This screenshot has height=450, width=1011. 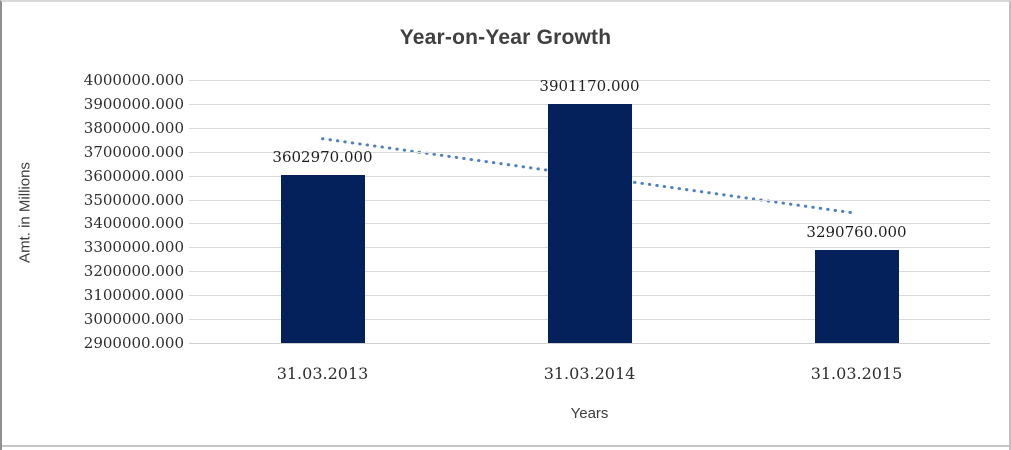 What do you see at coordinates (133, 343) in the screenshot?
I see `y-tick-label: 2900000.000` at bounding box center [133, 343].